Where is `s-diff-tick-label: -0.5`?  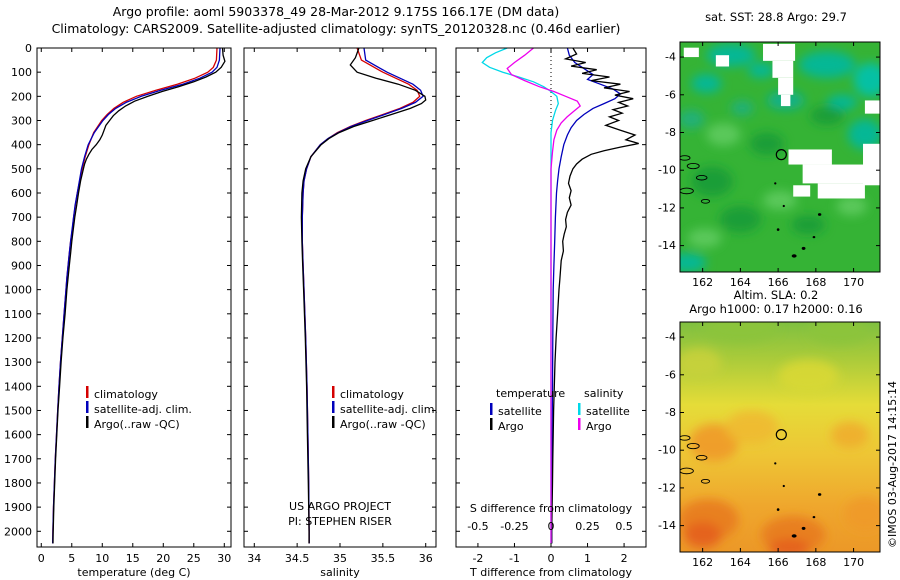 s-diff-tick-label: -0.5 is located at coordinates (477, 526).